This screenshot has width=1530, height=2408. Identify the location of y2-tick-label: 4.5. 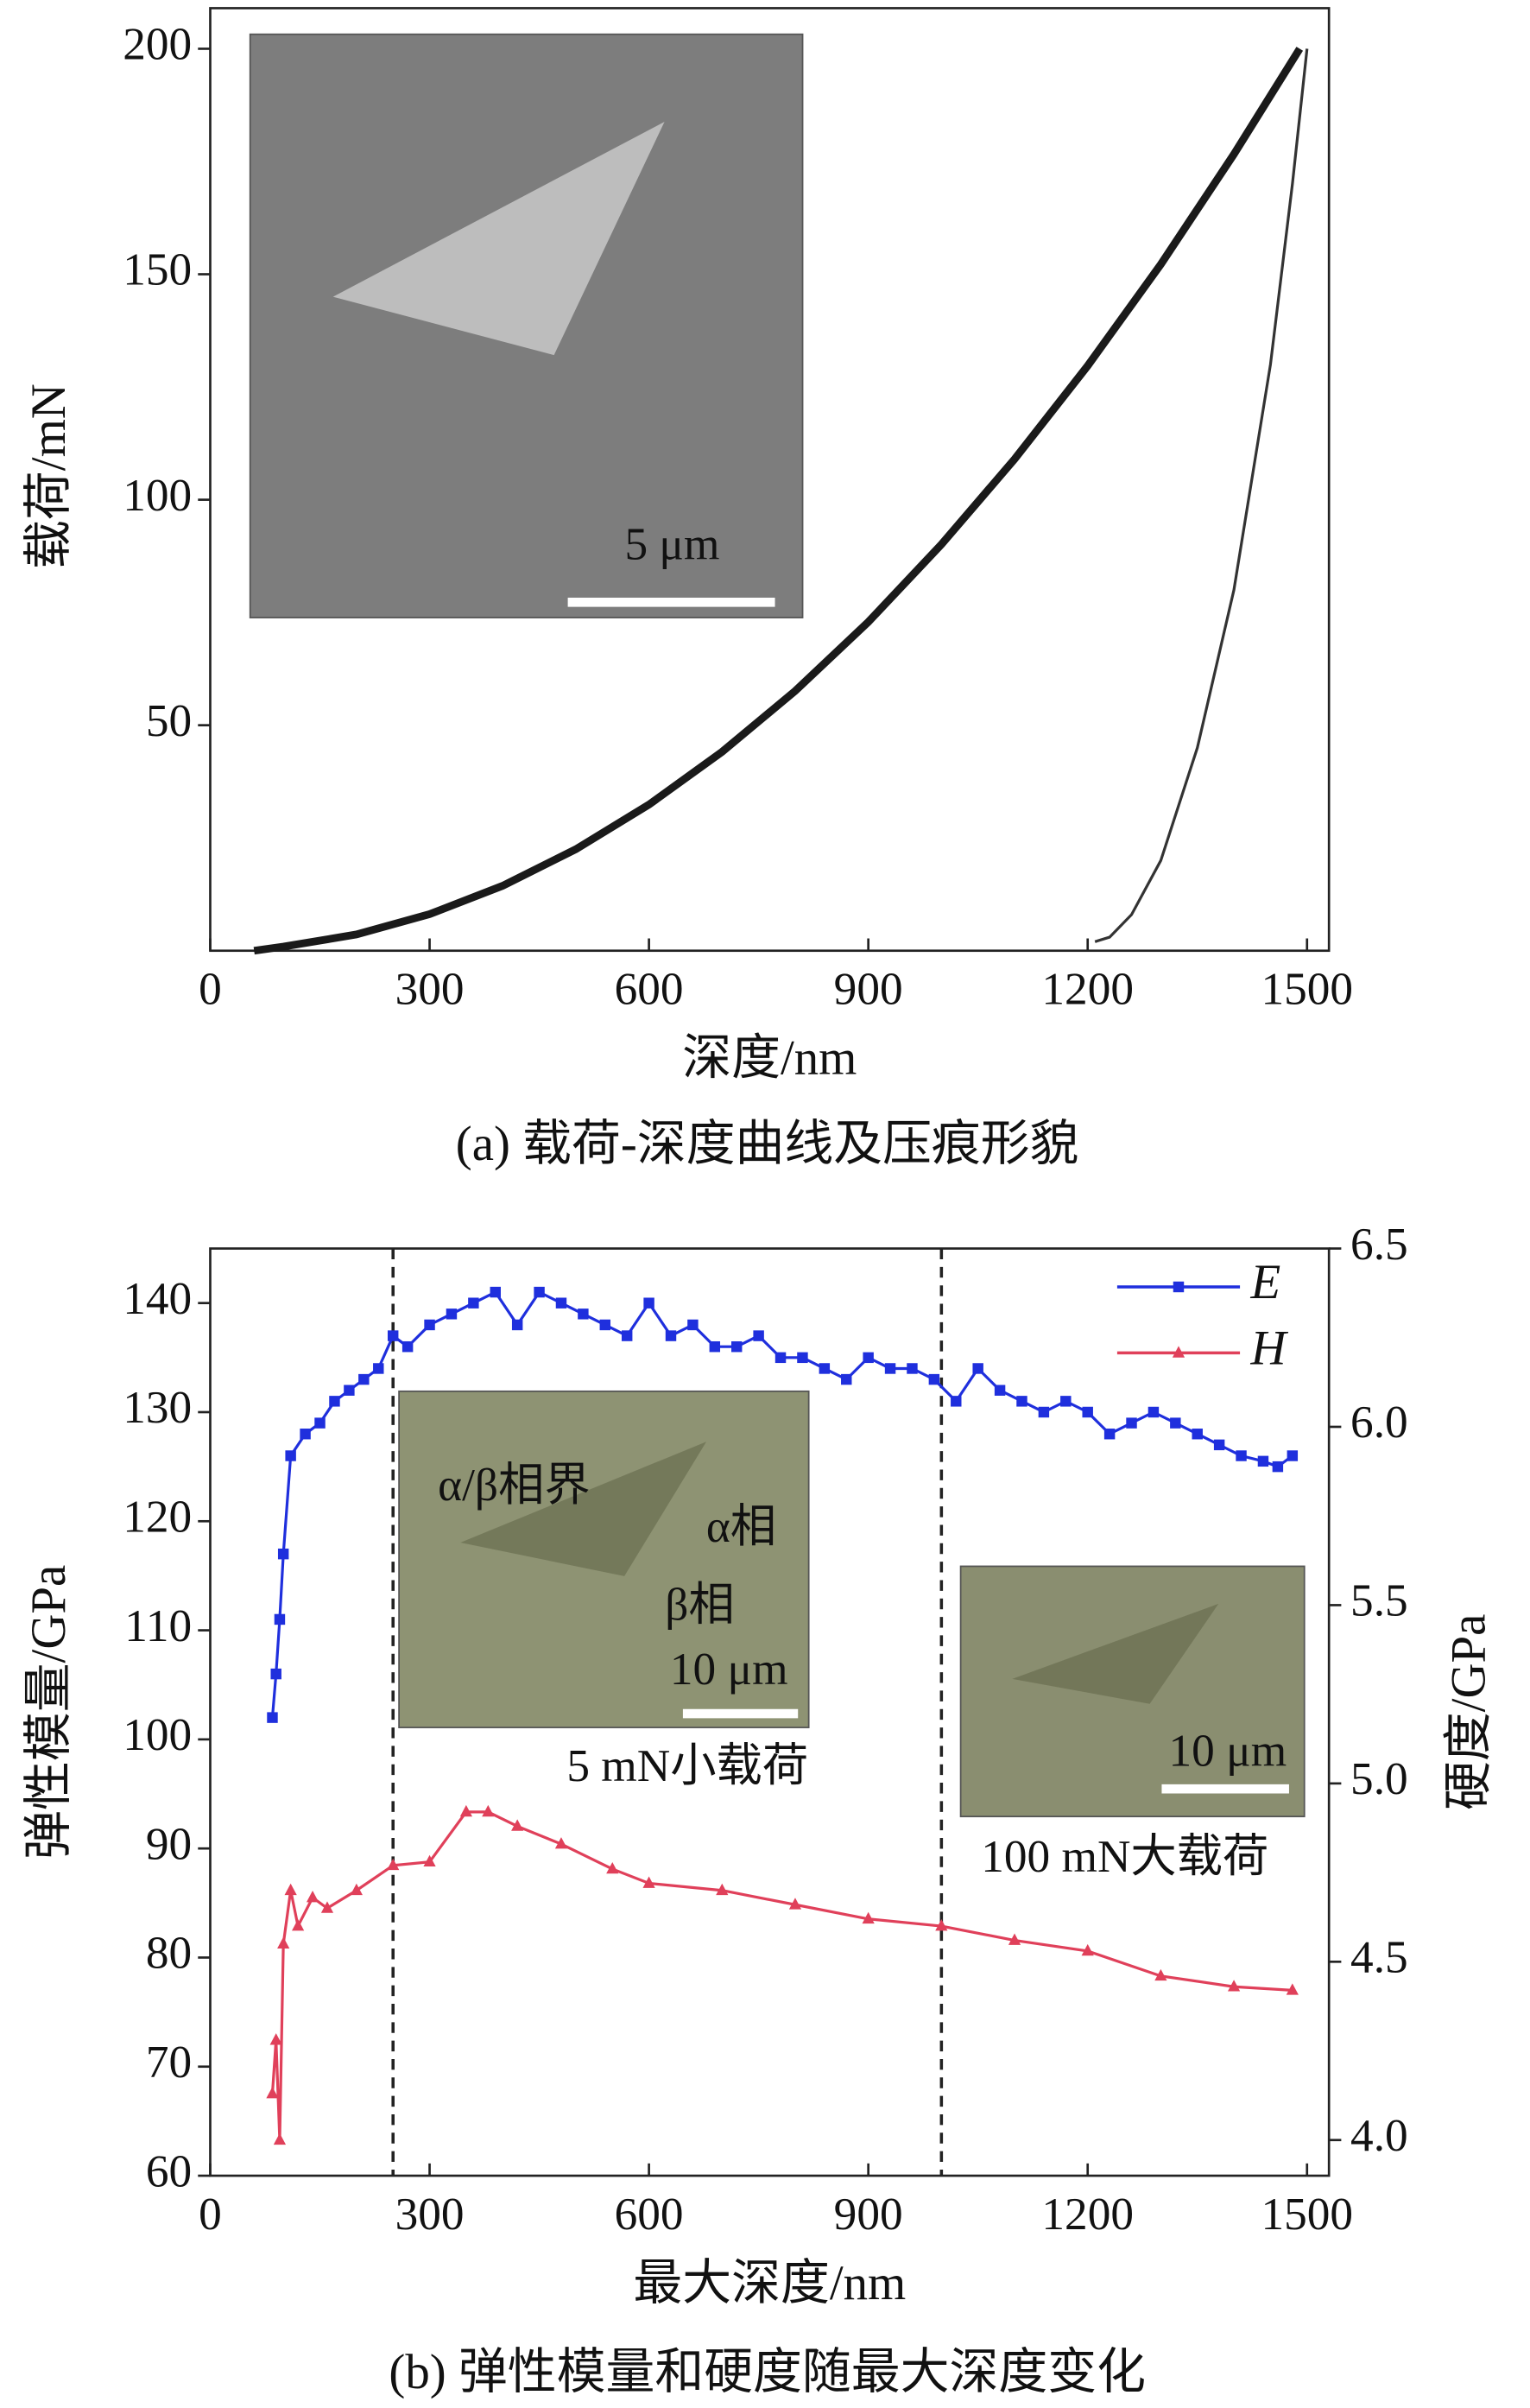
(1379, 1957).